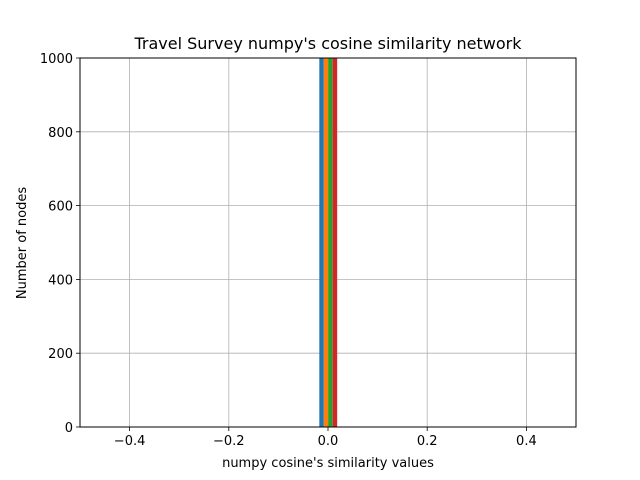  Describe the element at coordinates (60, 354) in the screenshot. I see `y-tick-label: 200` at that location.